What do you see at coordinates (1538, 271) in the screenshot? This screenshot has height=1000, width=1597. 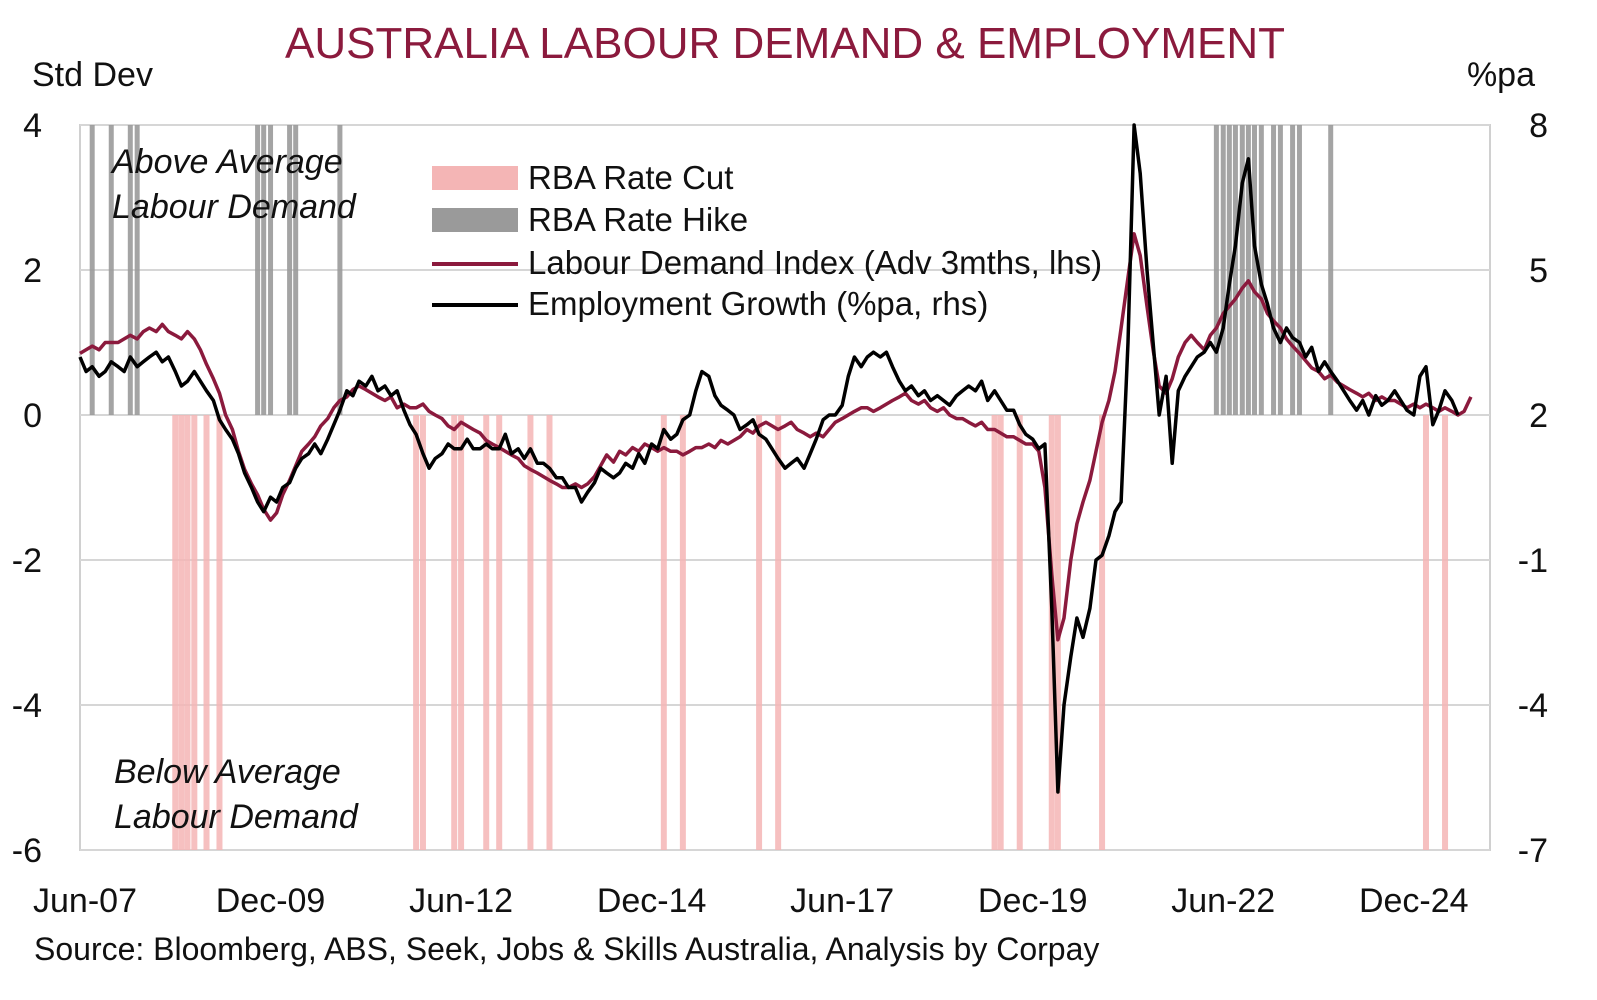 I see `right-tick-label: 5` at bounding box center [1538, 271].